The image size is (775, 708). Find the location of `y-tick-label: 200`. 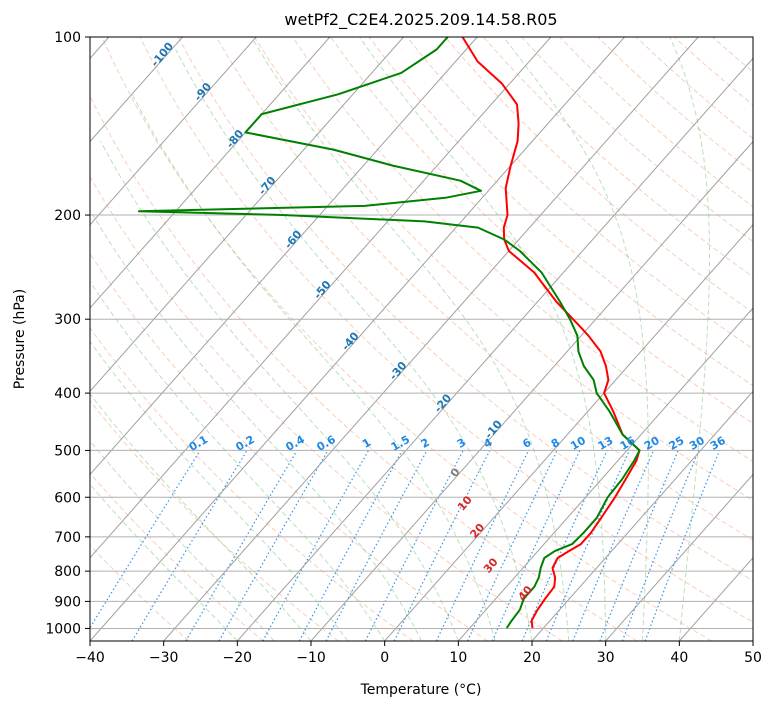

y-tick-label: 200 is located at coordinates (67, 216).